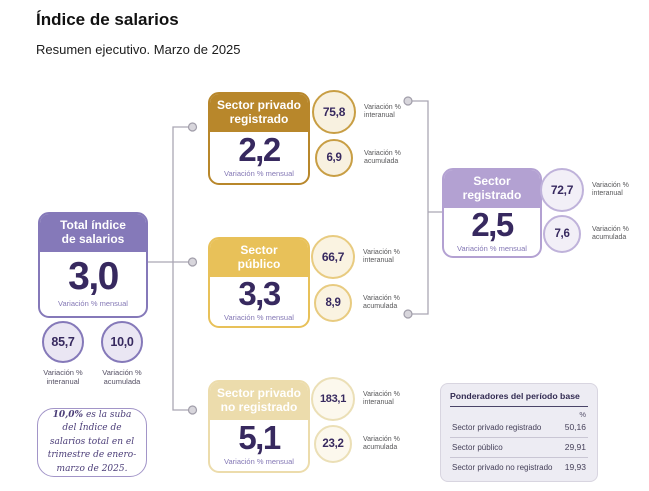 The width and height of the screenshot is (649, 491). I want to click on row-label: Sector privado registrado, so click(497, 427).